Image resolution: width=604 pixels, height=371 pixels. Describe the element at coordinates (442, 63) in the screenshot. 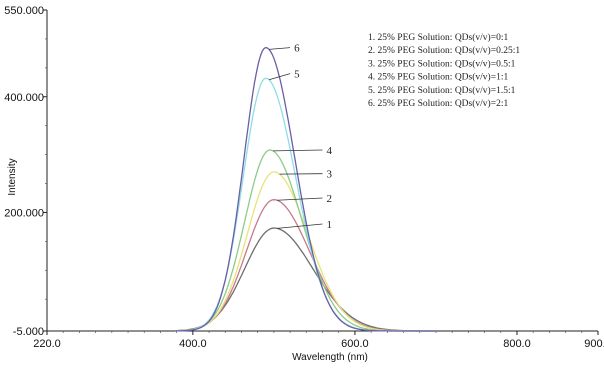

I see `legend-entry: 3. 25% PEG Solution: QDs(v/v)=0.5:1` at that location.